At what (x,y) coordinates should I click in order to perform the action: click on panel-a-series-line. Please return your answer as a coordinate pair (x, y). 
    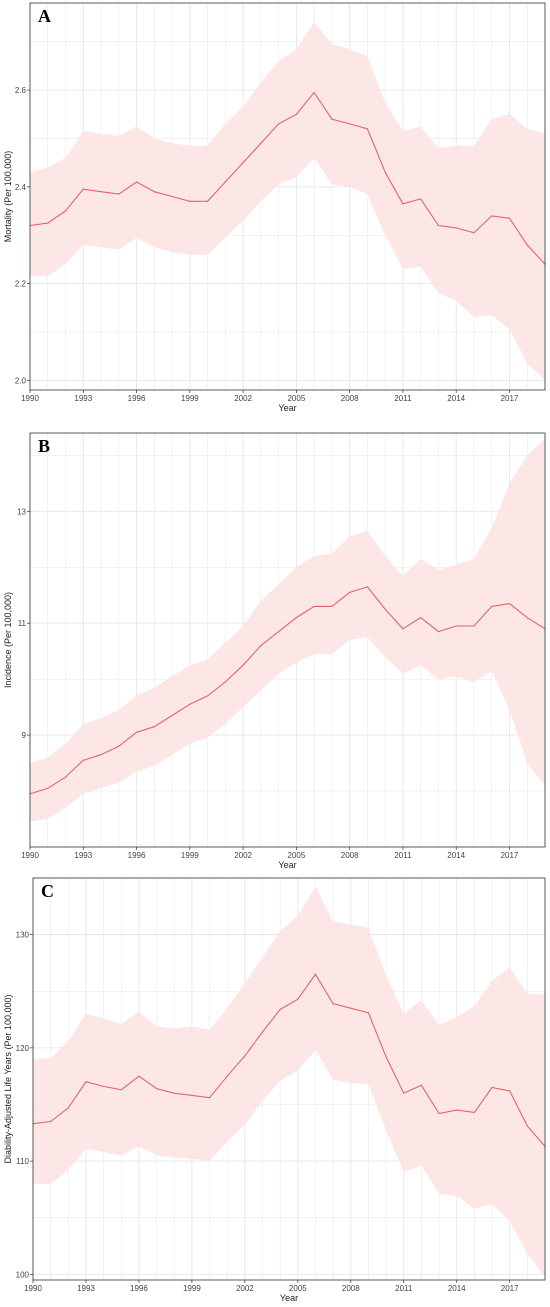
    Looking at the image, I should click on (287, 178).